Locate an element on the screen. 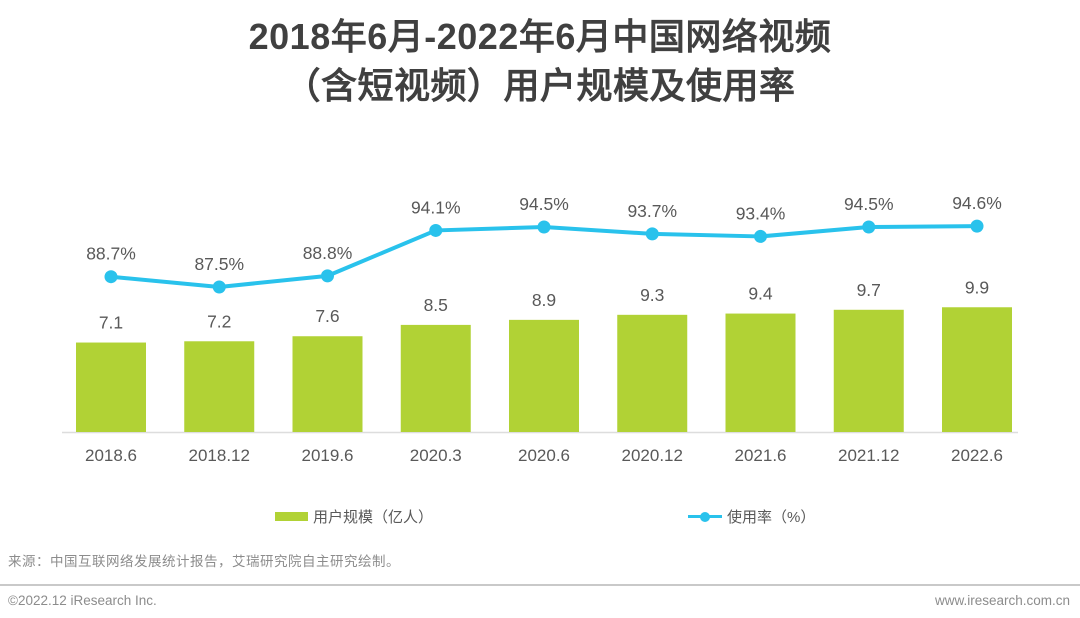 The width and height of the screenshot is (1080, 618). bar-value-label: 9.9 is located at coordinates (977, 287).